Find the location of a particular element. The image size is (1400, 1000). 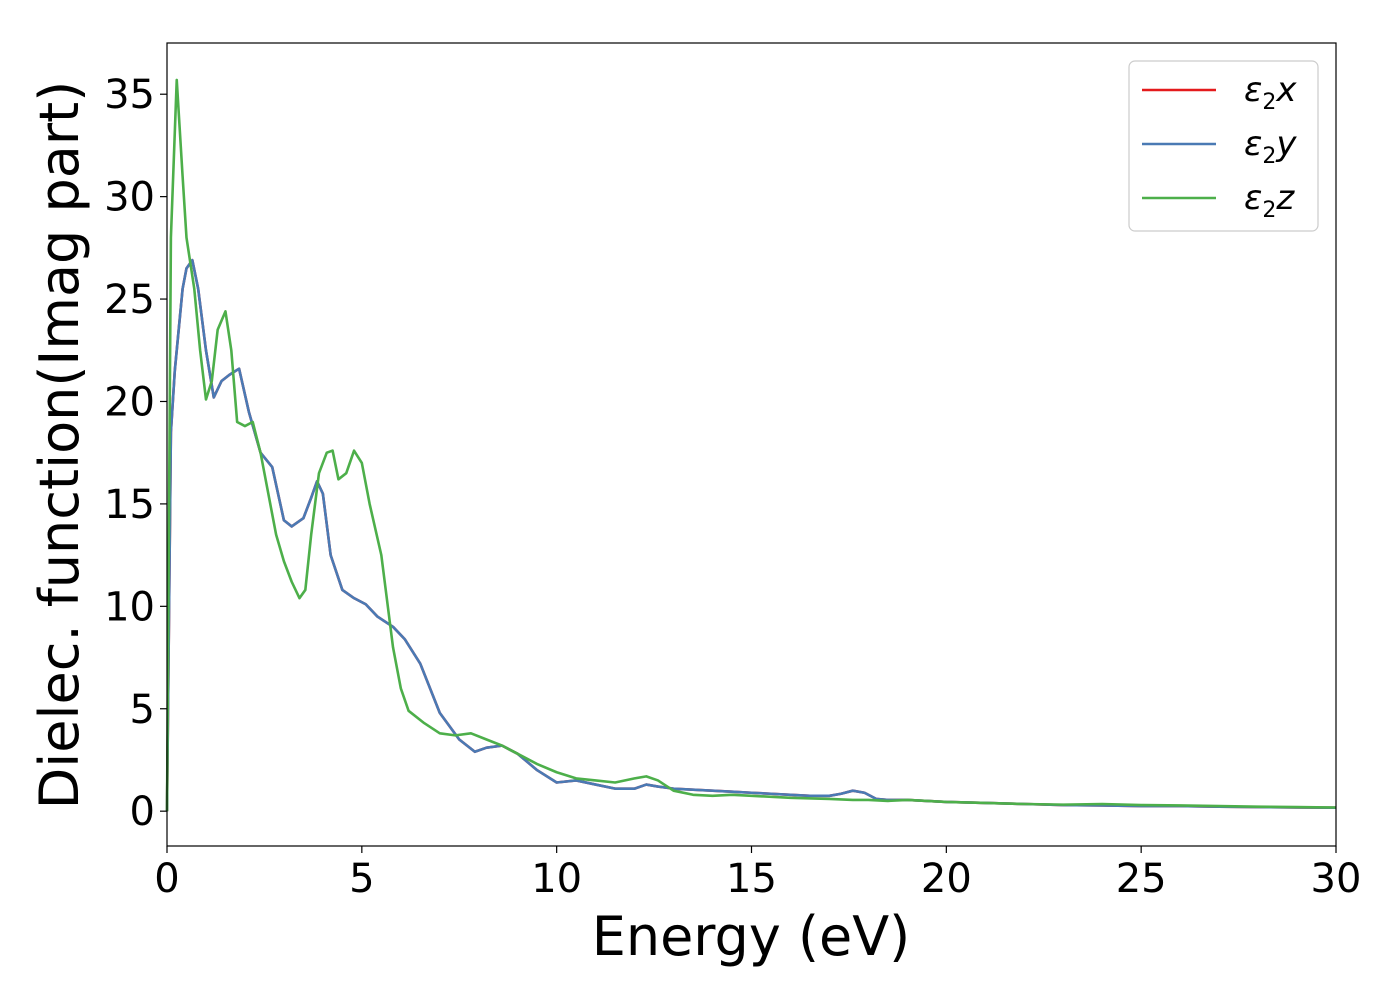

legend-label-3: ε2z is located at coordinates (1269, 200).